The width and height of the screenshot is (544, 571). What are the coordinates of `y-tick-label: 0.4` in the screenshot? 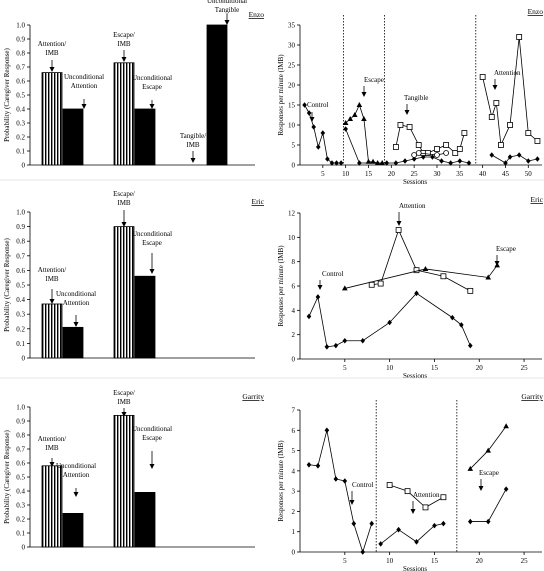 It's located at (20, 492).